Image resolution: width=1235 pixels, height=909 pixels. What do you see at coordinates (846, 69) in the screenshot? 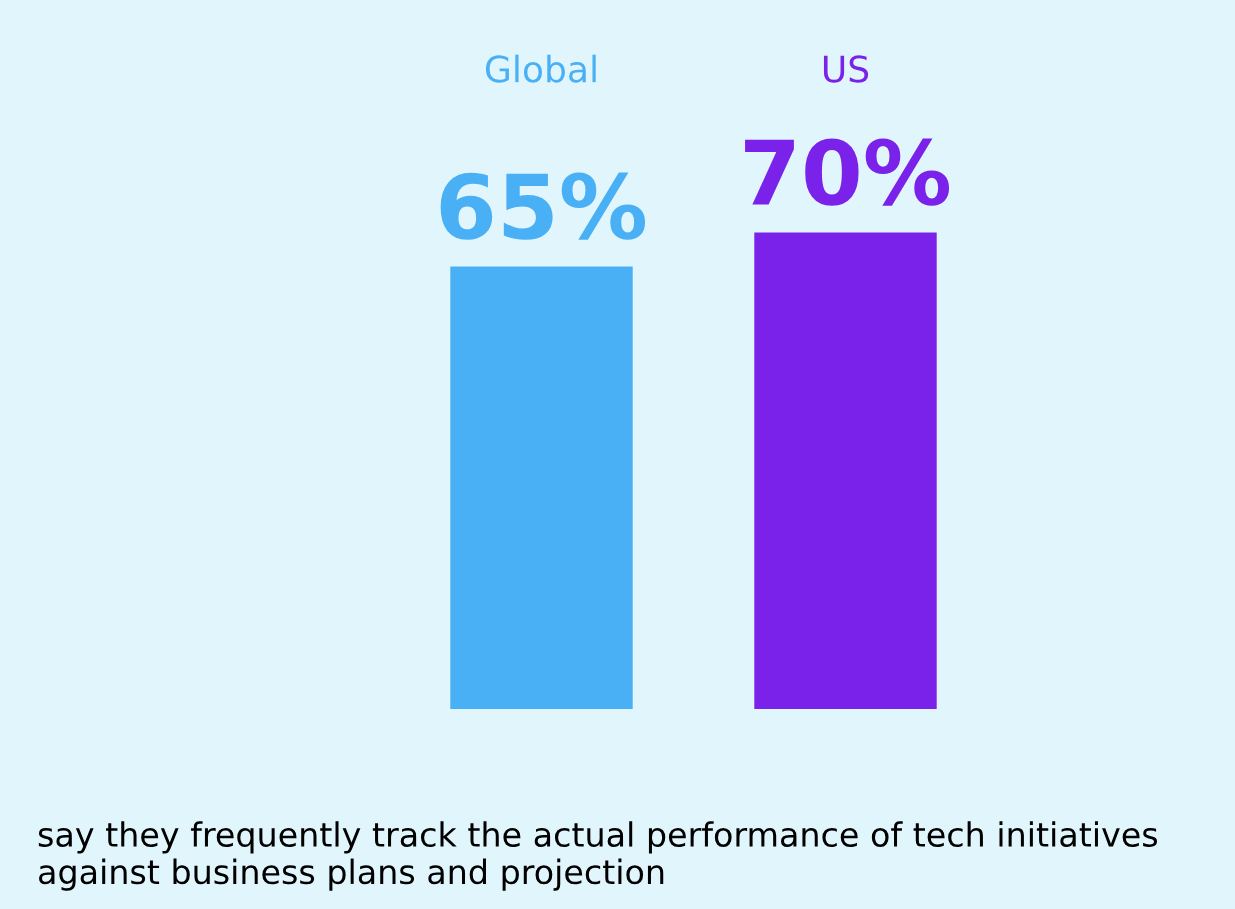
I see `x-tick-label: US` at bounding box center [846, 69].